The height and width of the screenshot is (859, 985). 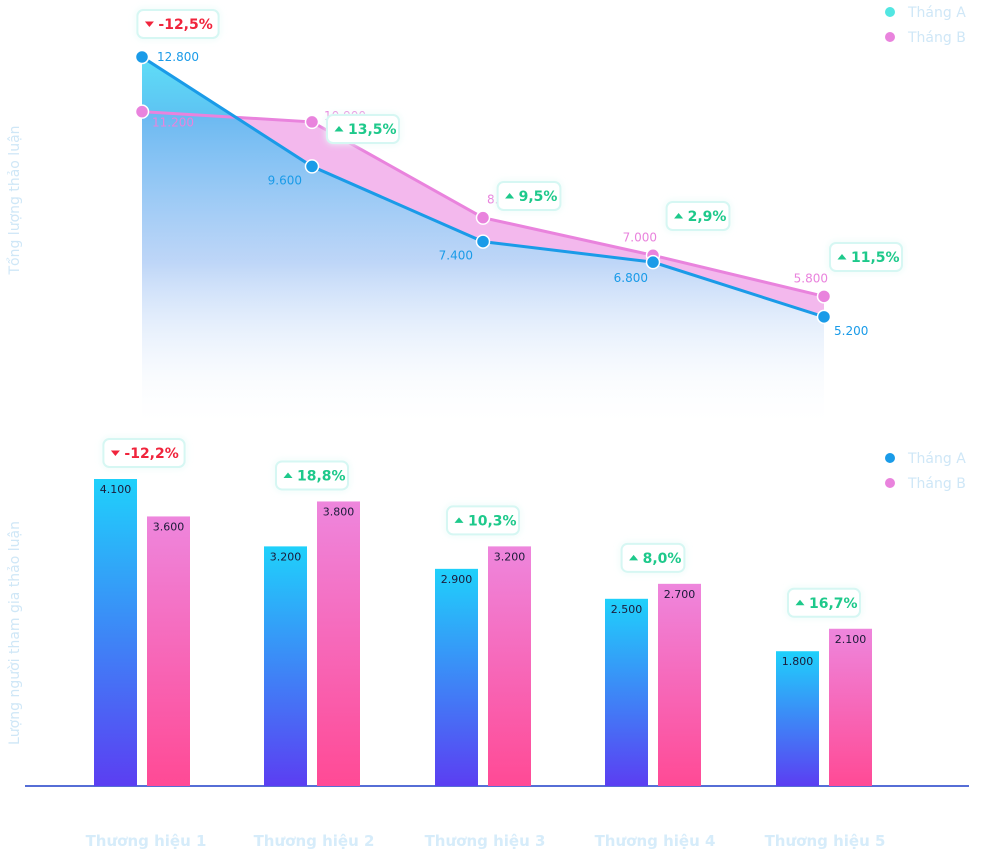 I want to click on series-b-data-label: 5.800, so click(x=811, y=278).